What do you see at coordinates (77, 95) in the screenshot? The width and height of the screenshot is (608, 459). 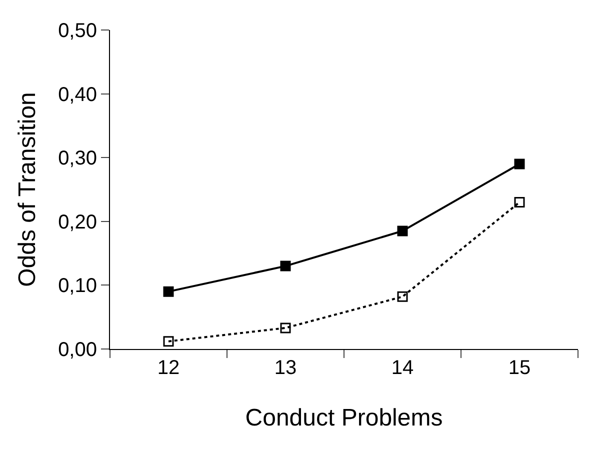 I see `y-tick-label: 0,40` at bounding box center [77, 95].